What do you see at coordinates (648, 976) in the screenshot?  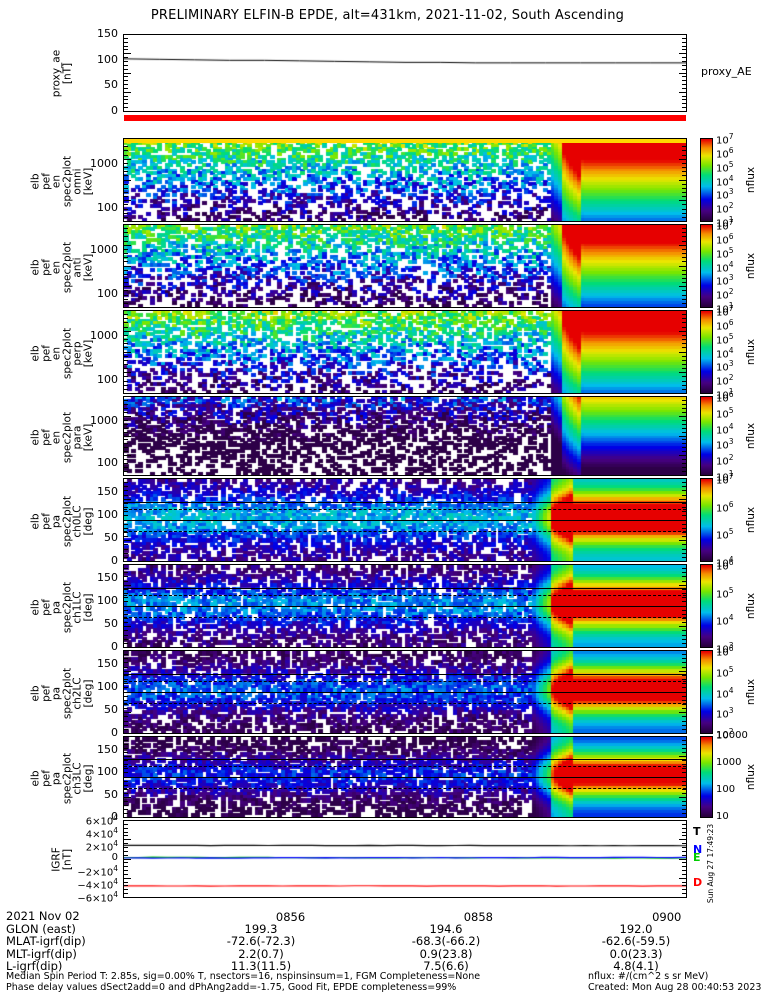 I see `note-nflux-units: nflux: #/(cm^2 s sr MeV)` at bounding box center [648, 976].